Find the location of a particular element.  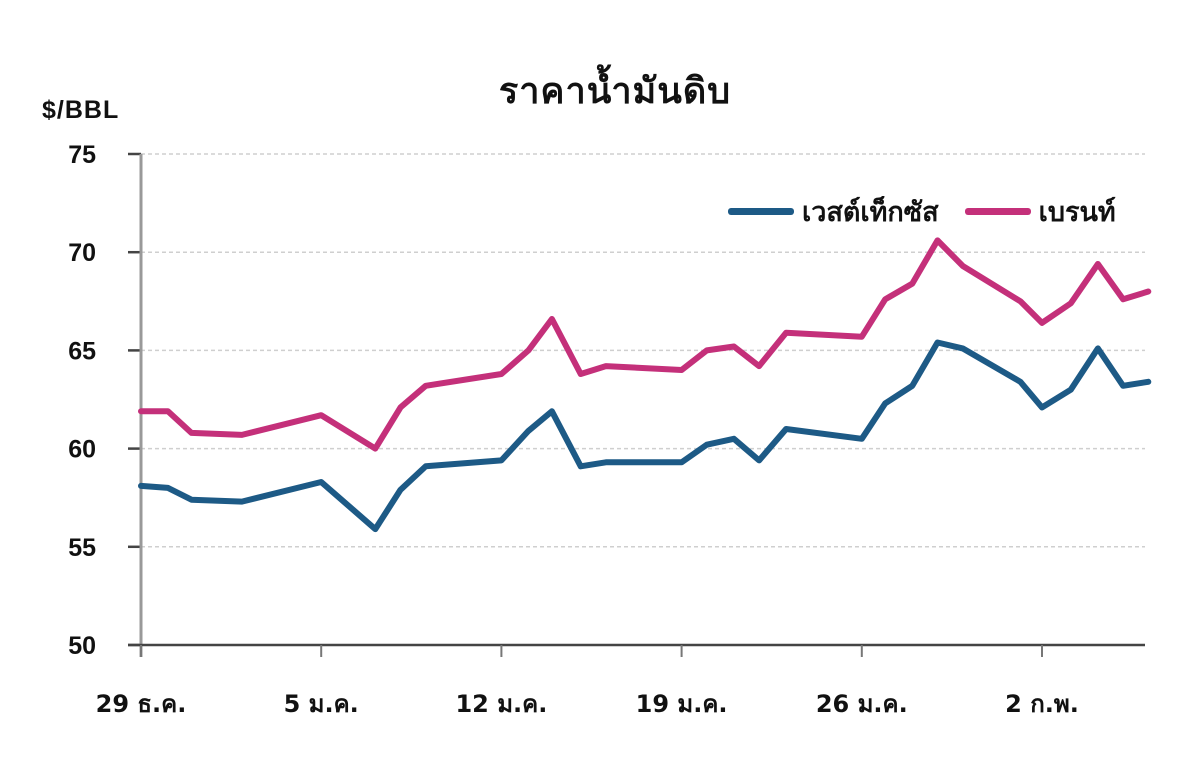

x-tick-label: 2 ก.พ. is located at coordinates (1042, 704).